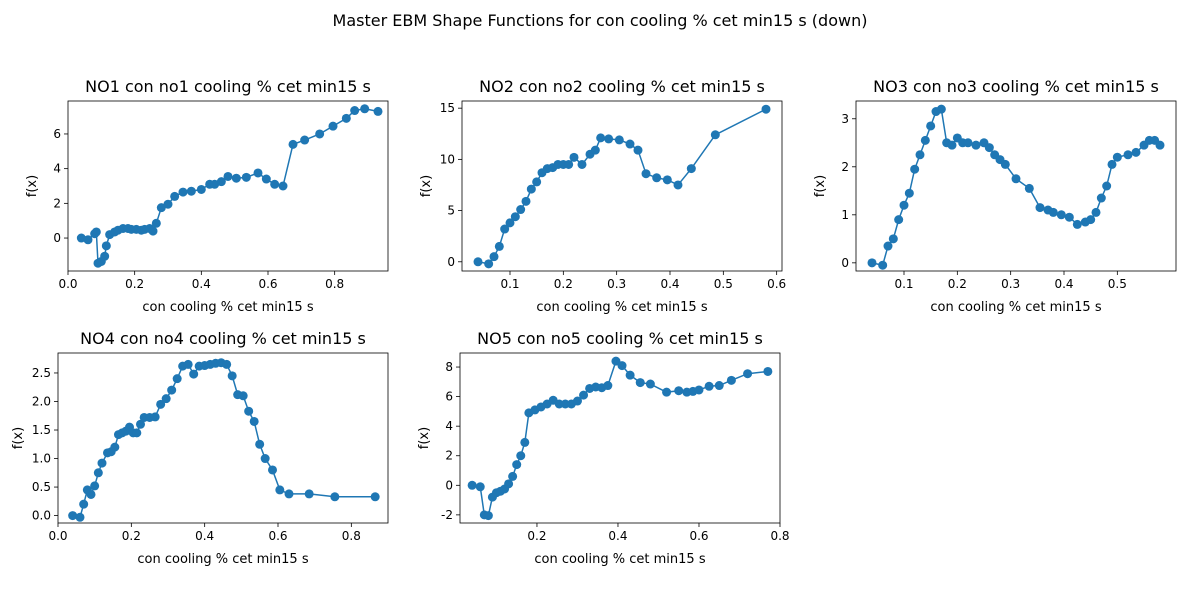 The image size is (1200, 600). I want to click on chart5-y-tick-label: 6, so click(449, 397).